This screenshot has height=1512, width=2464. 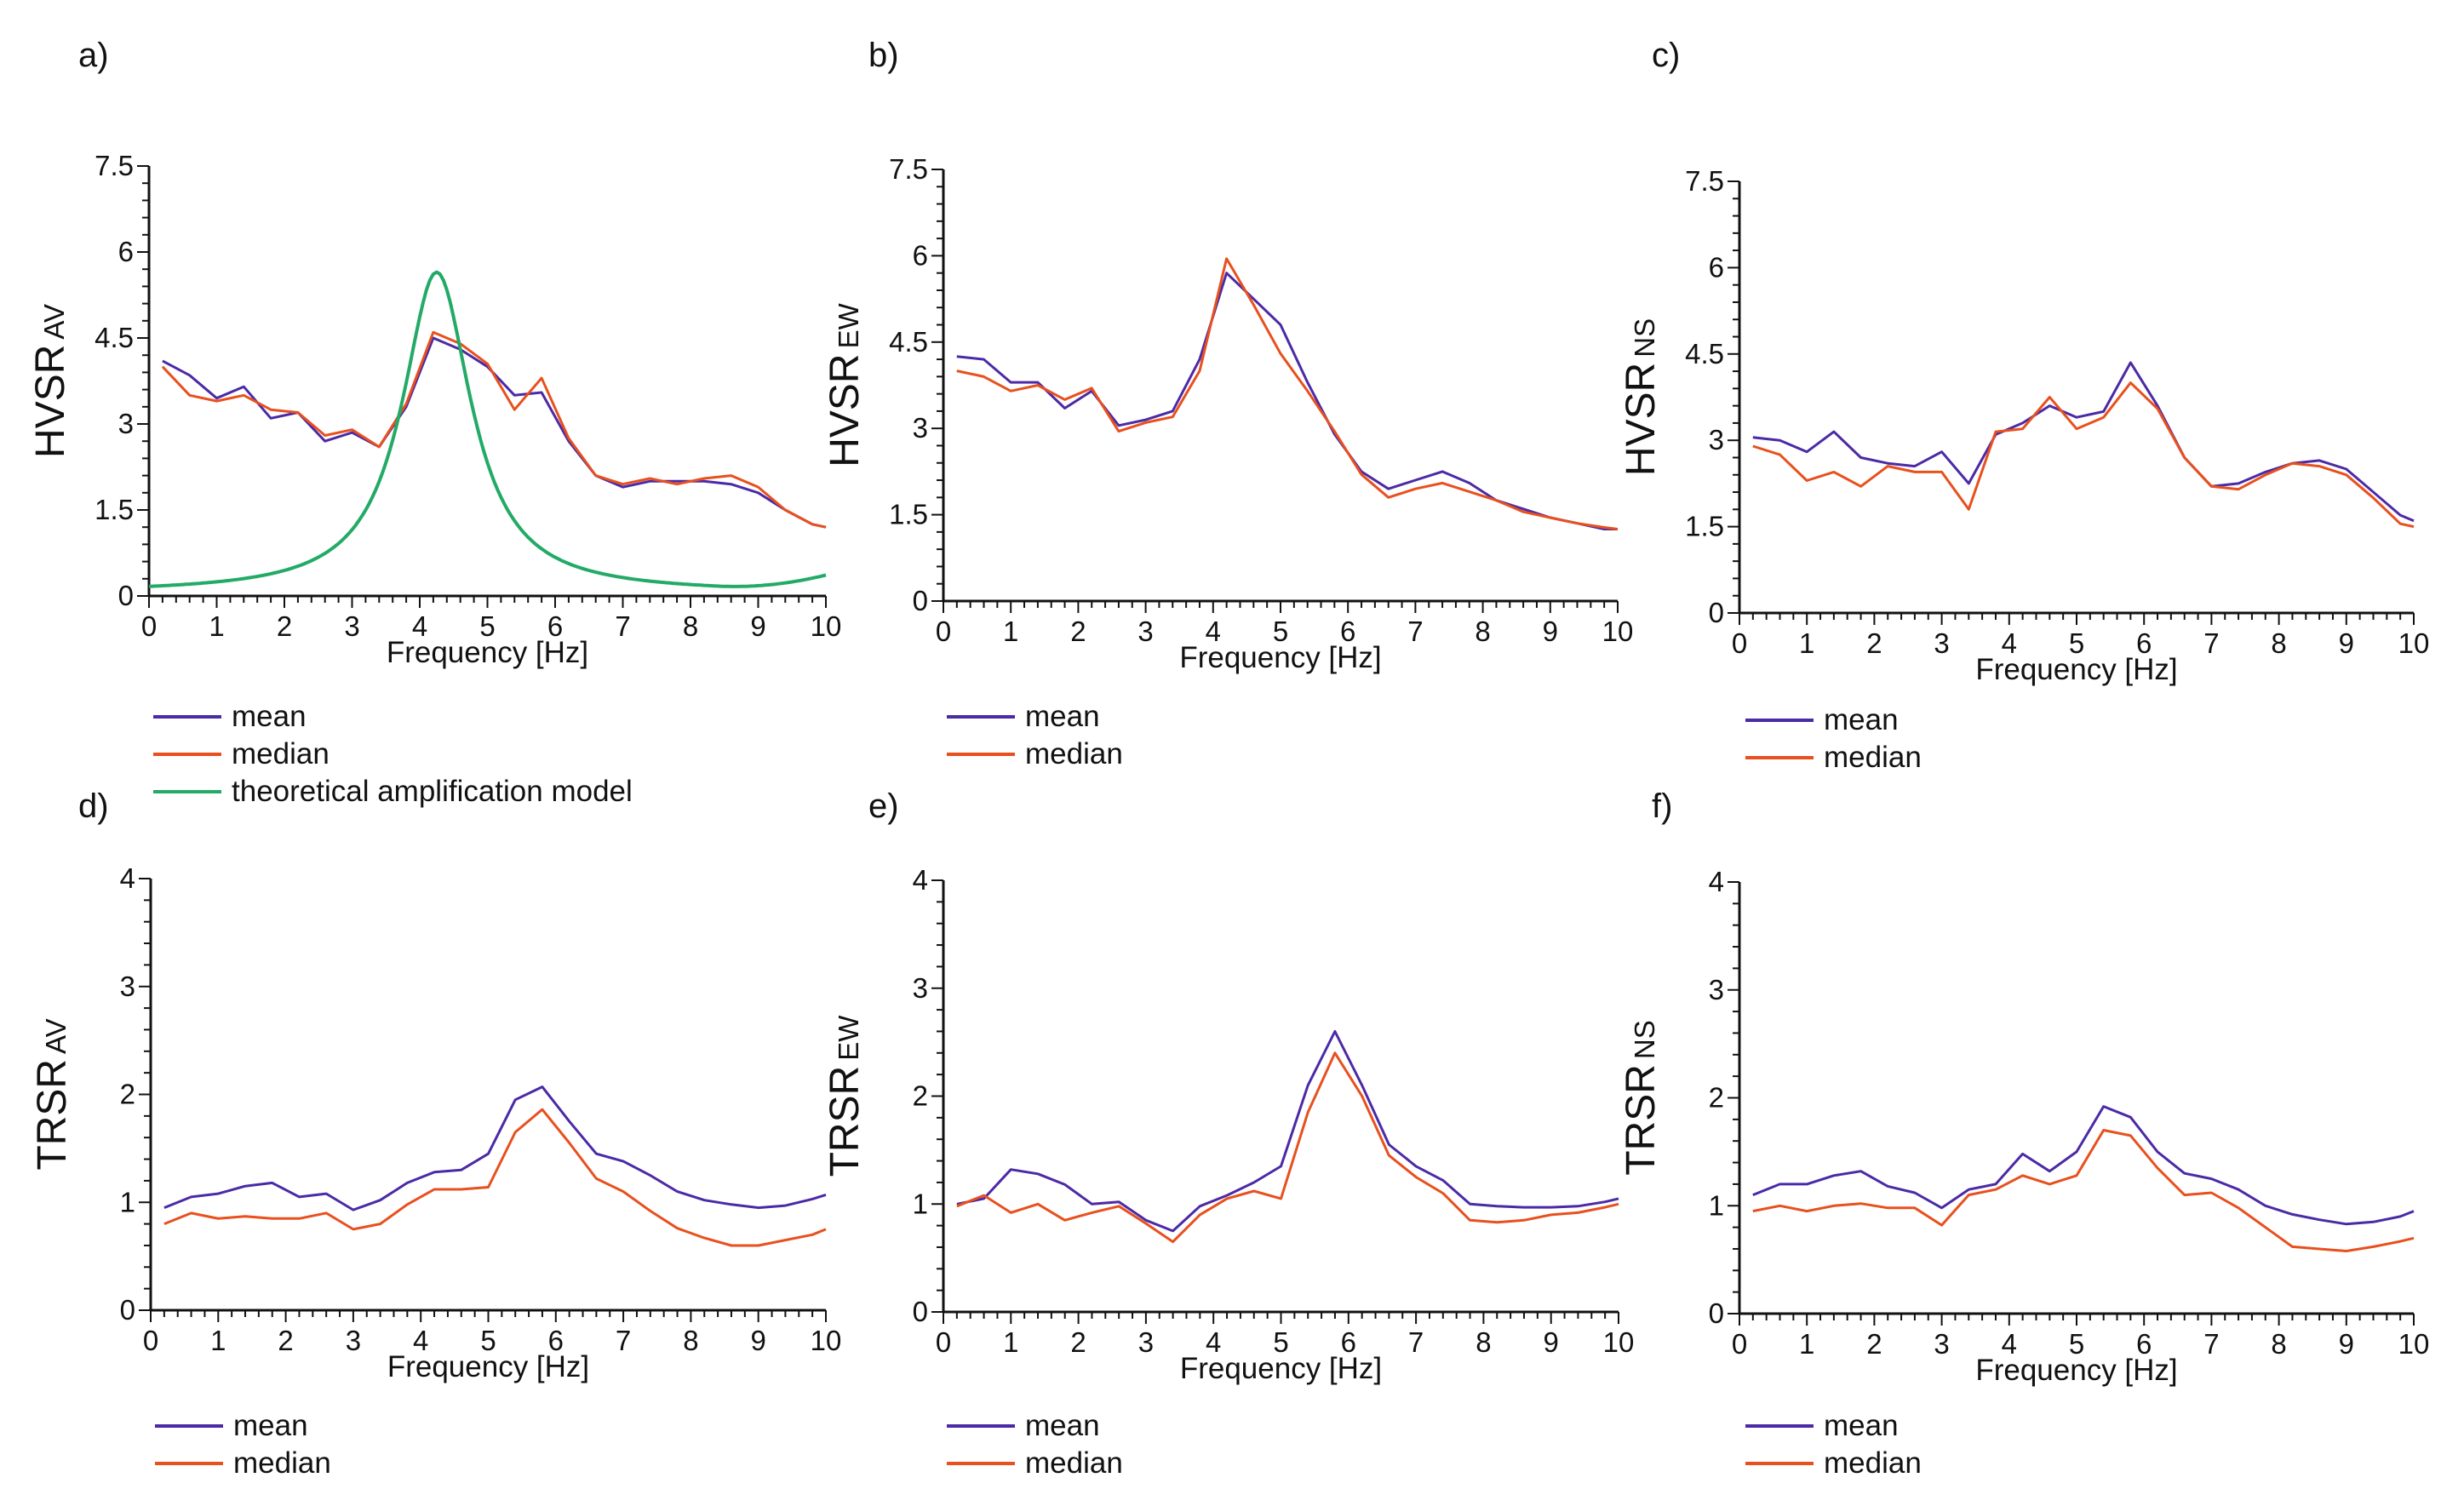 I want to click on y-axis-label-subscript: AV, so click(x=56, y=1036).